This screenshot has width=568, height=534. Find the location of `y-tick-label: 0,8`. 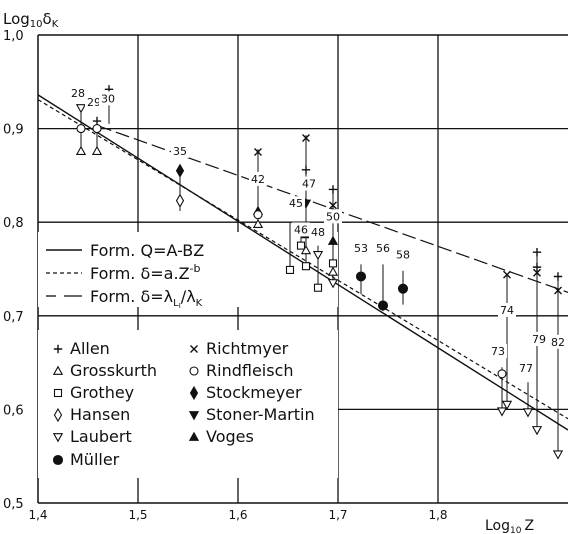

y-tick-label: 0,8 is located at coordinates (13, 223).